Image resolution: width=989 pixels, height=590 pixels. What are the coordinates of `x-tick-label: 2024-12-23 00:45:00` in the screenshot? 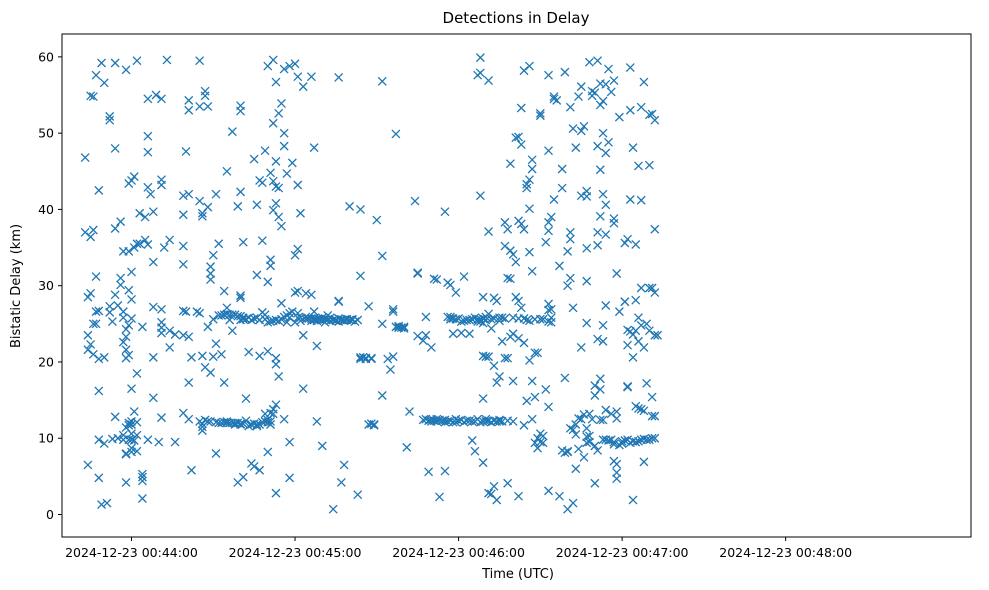 It's located at (295, 552).